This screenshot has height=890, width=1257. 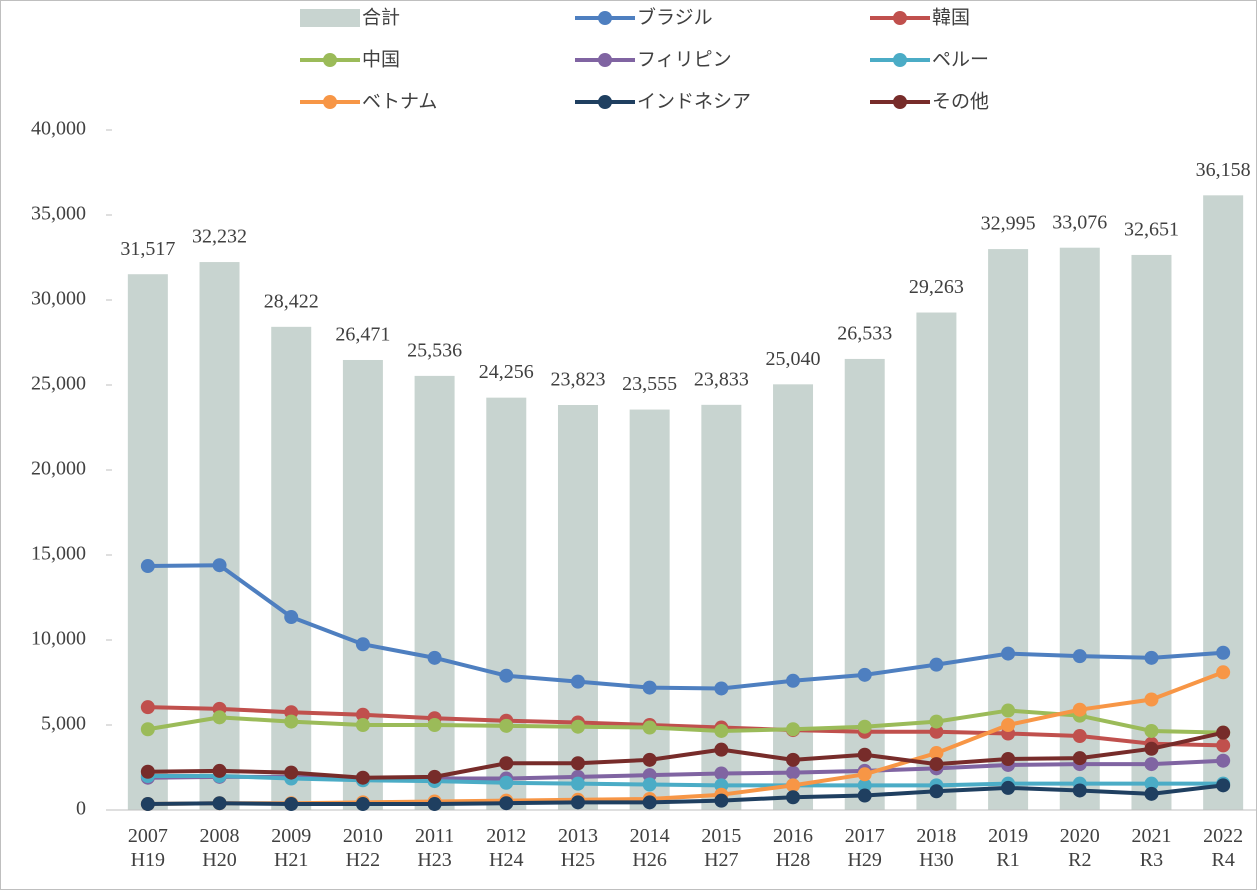 I want to click on legend-label: ブラジル, so click(x=675, y=17).